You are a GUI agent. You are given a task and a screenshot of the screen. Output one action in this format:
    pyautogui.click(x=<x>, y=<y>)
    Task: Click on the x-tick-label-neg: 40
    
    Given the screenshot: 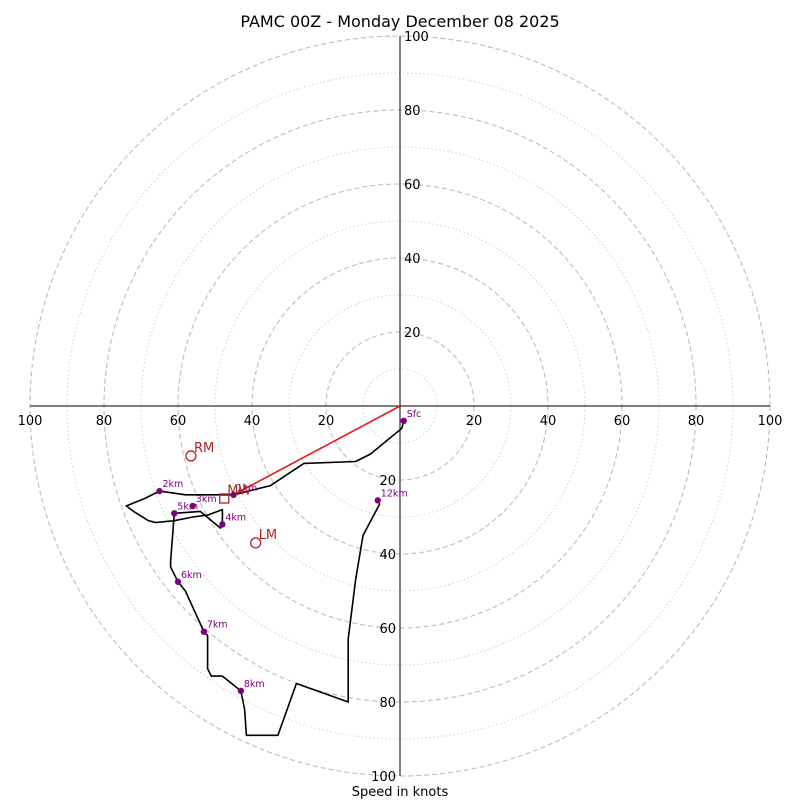 What is the action you would take?
    pyautogui.click(x=252, y=421)
    